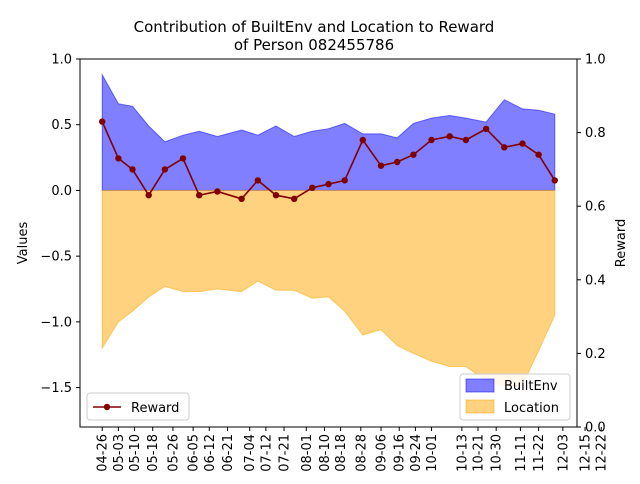 Image resolution: width=640 pixels, height=484 pixels. What do you see at coordinates (515, 397) in the screenshot?
I see `legend-areas: BuiltEnv Location` at bounding box center [515, 397].